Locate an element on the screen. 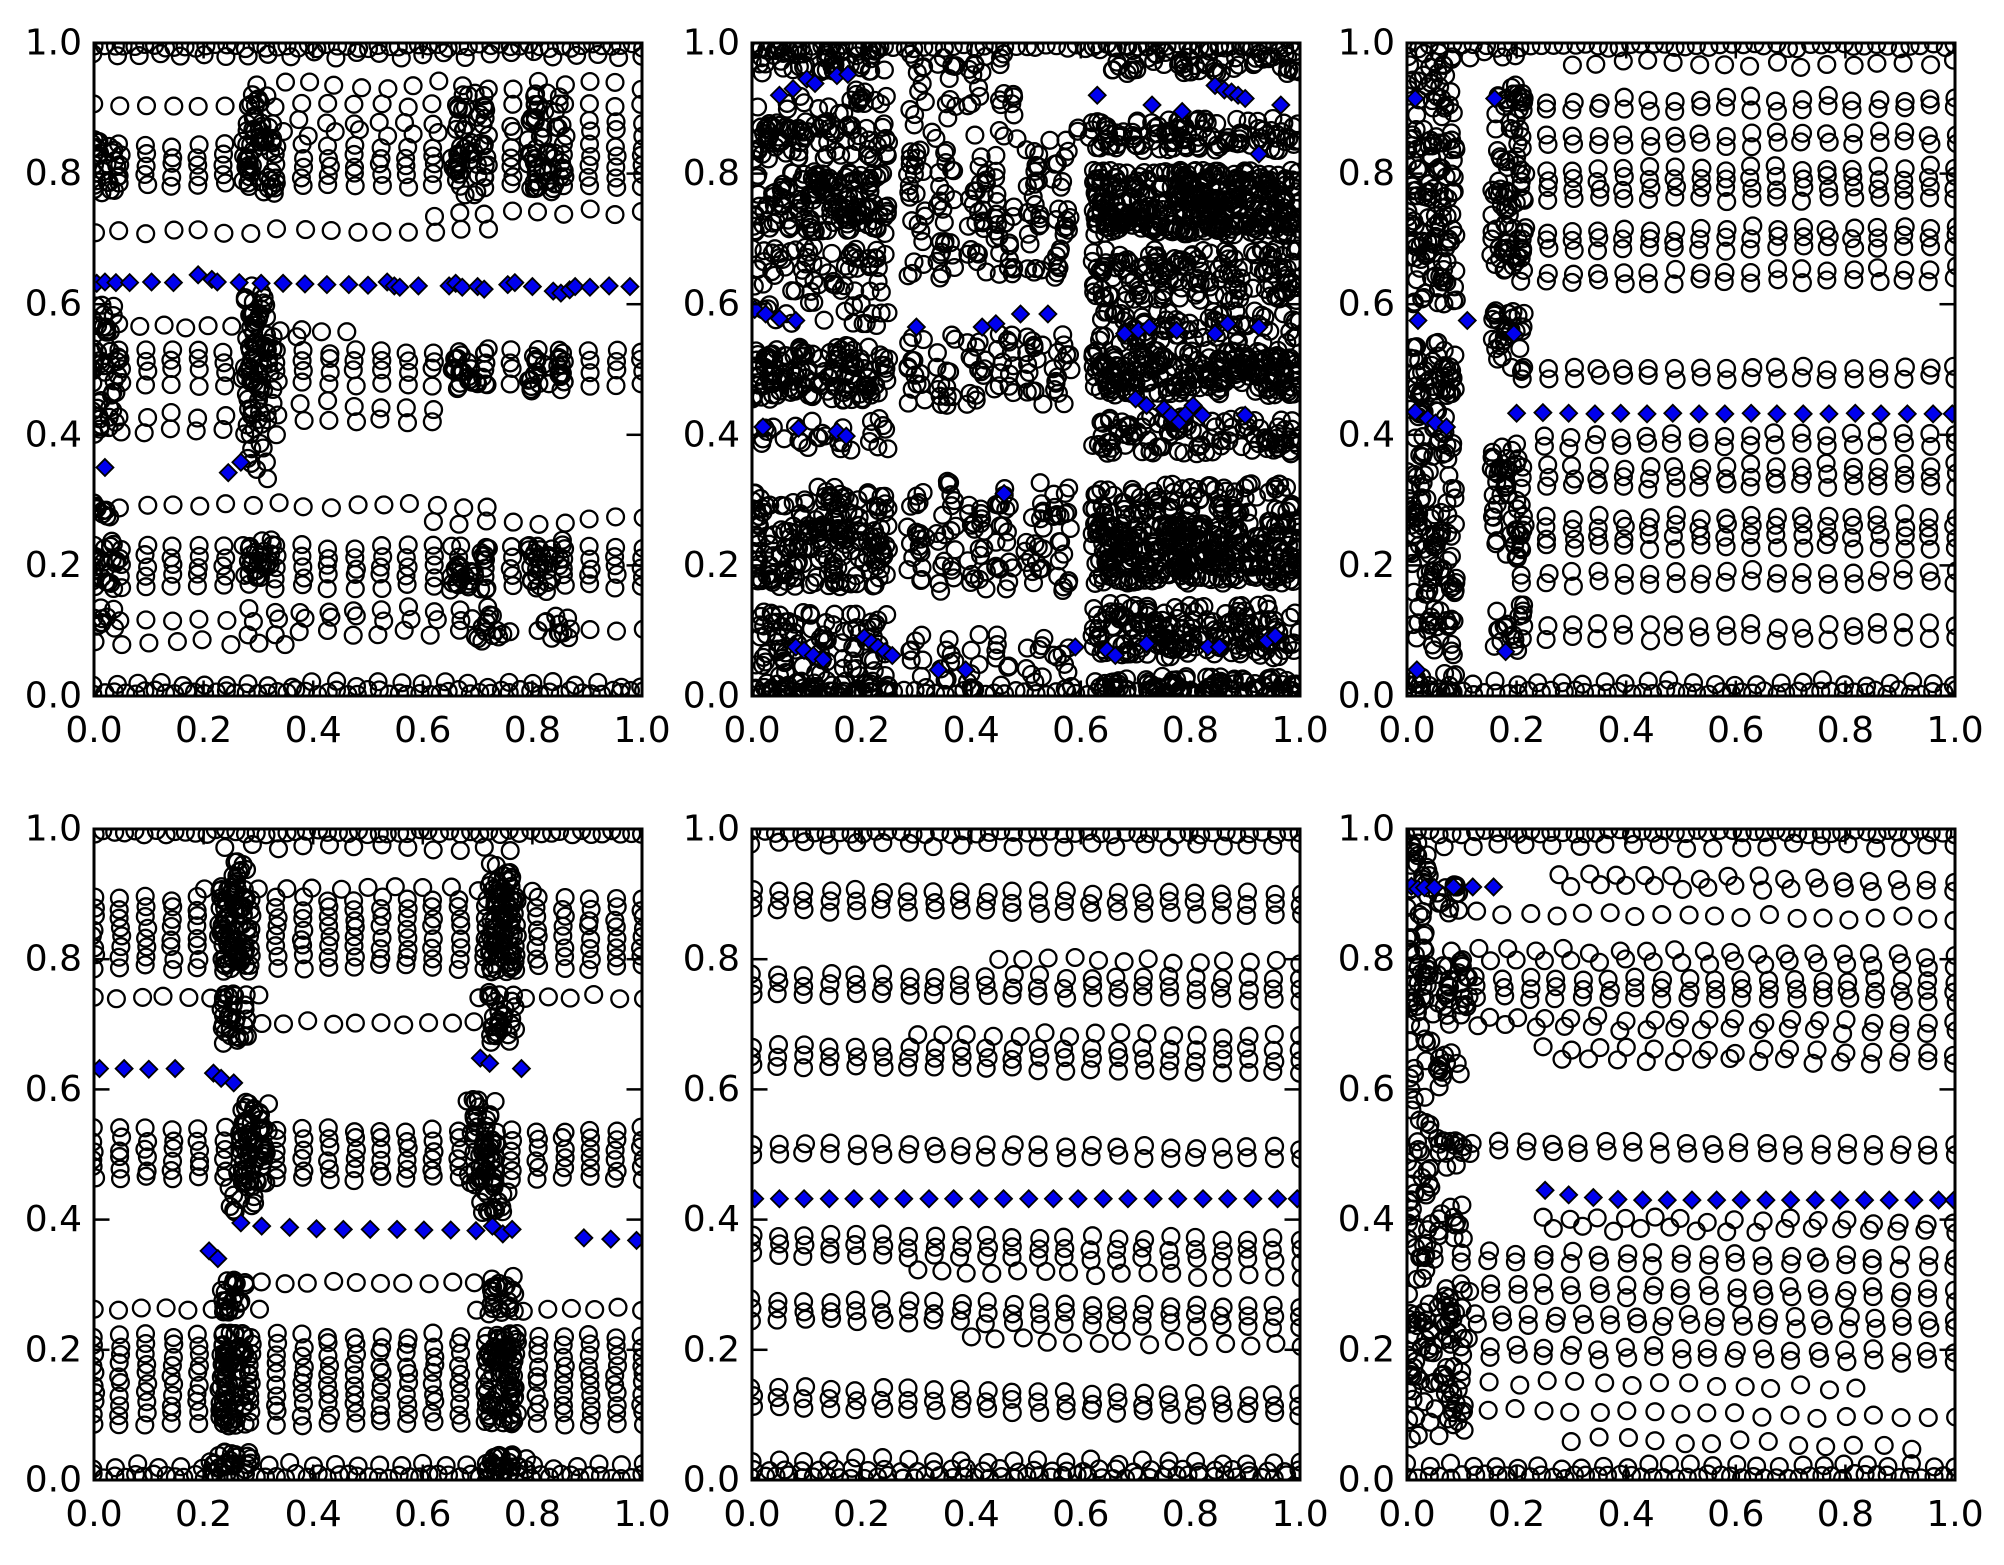  subplot-r2c3-tick-labels: 0.00.0 0.2 0.2 0.4 0.4 0.6 0.6 0.8 0.8 1.0 1.0 is located at coordinates (1661, 1172).